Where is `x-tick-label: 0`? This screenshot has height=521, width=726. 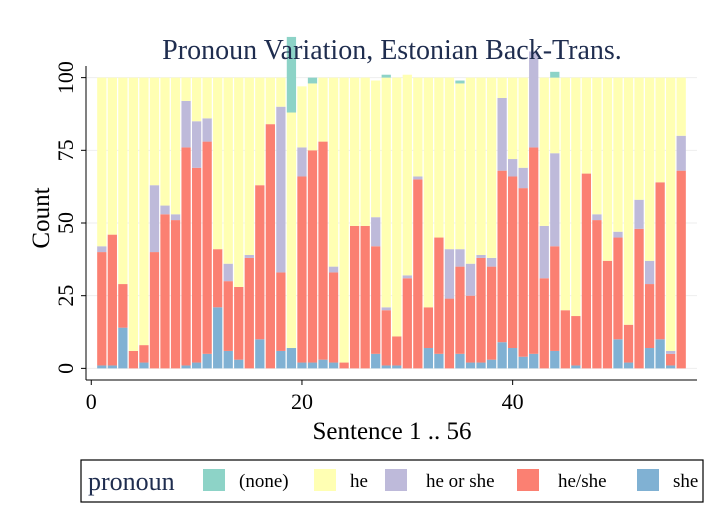 x-tick-label: 0 is located at coordinates (91, 401).